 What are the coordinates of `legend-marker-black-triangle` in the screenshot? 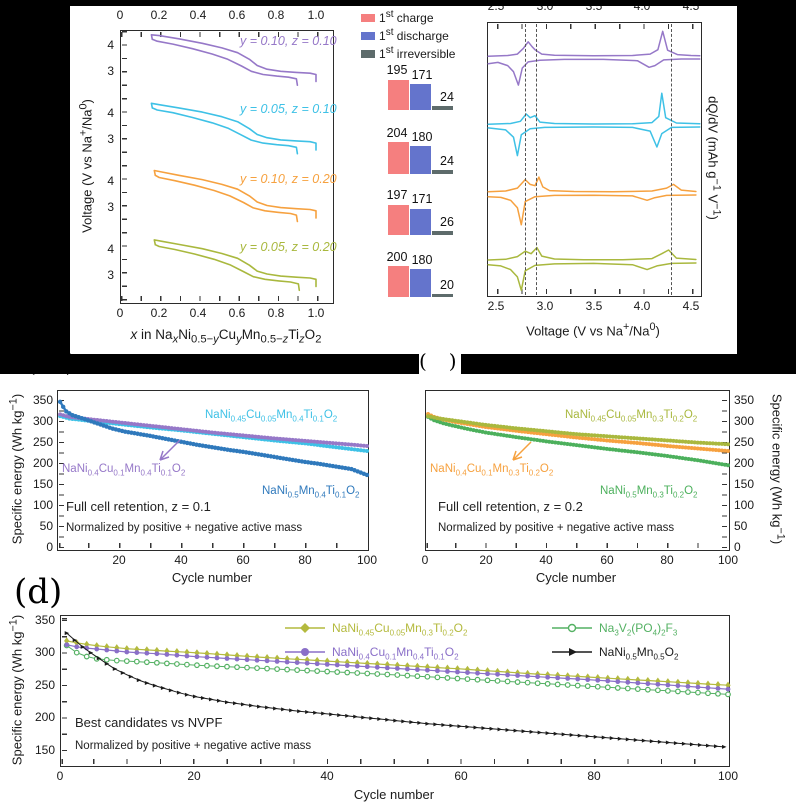 It's located at (572, 652).